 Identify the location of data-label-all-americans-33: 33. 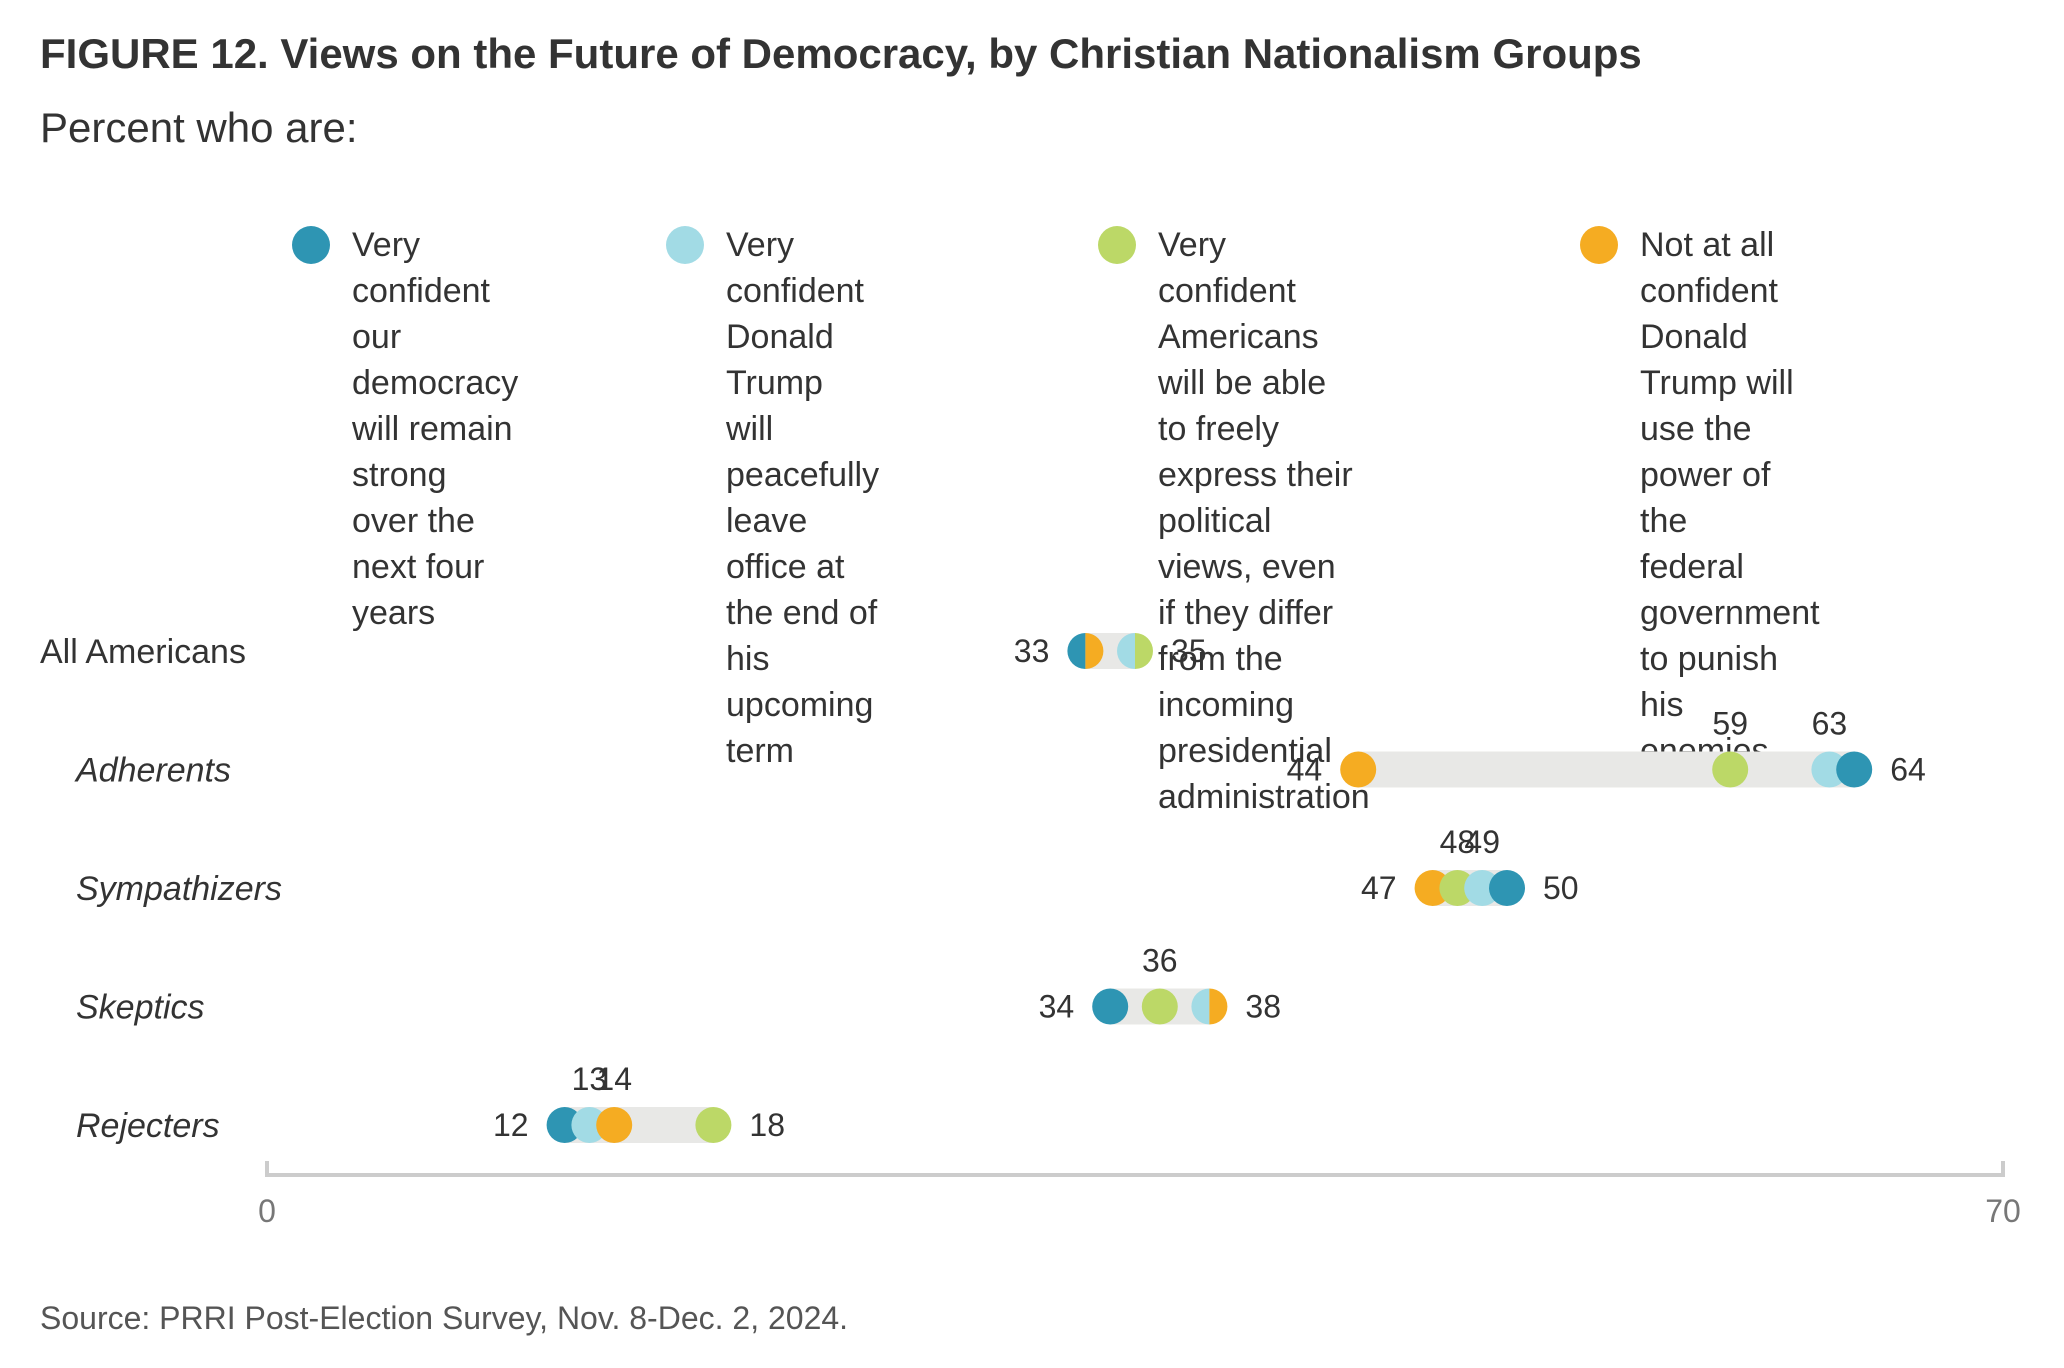
(1032, 651).